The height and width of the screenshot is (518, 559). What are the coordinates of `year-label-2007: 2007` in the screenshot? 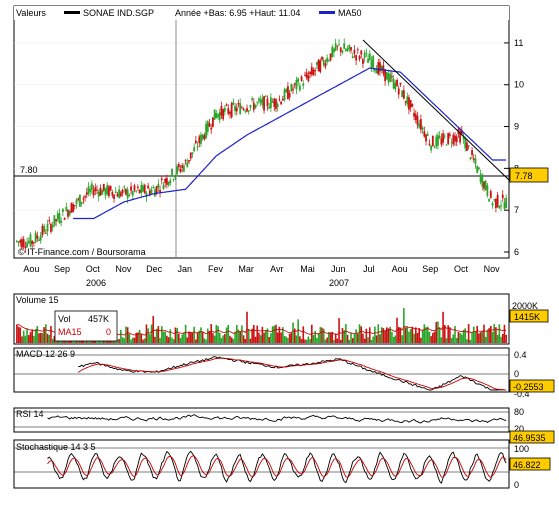 It's located at (339, 283).